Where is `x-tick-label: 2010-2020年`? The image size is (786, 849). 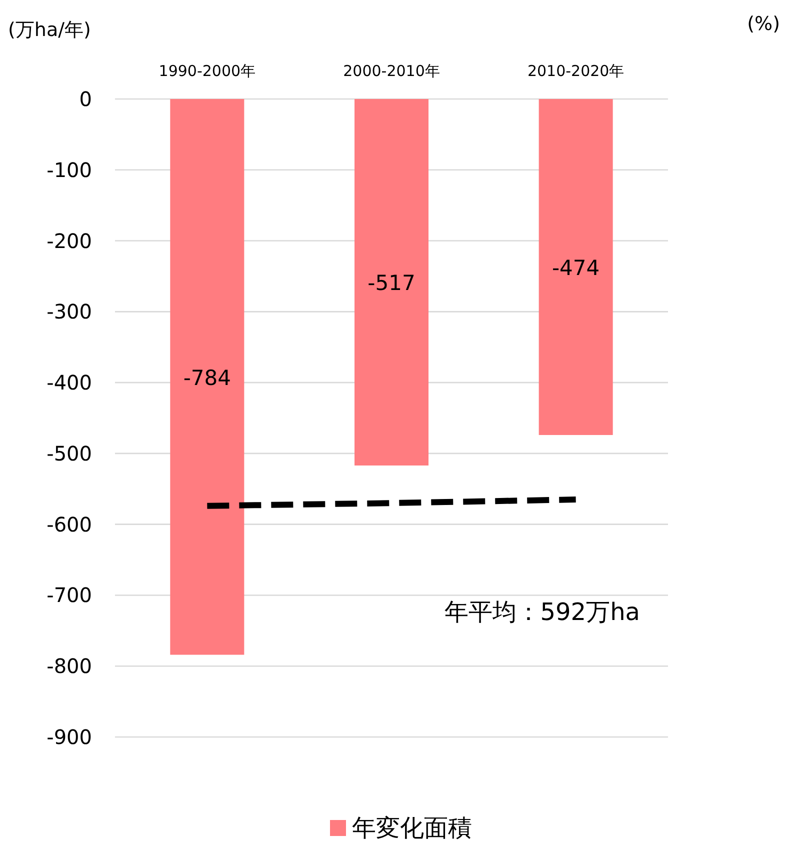 x-tick-label: 2010-2020年 is located at coordinates (575, 71).